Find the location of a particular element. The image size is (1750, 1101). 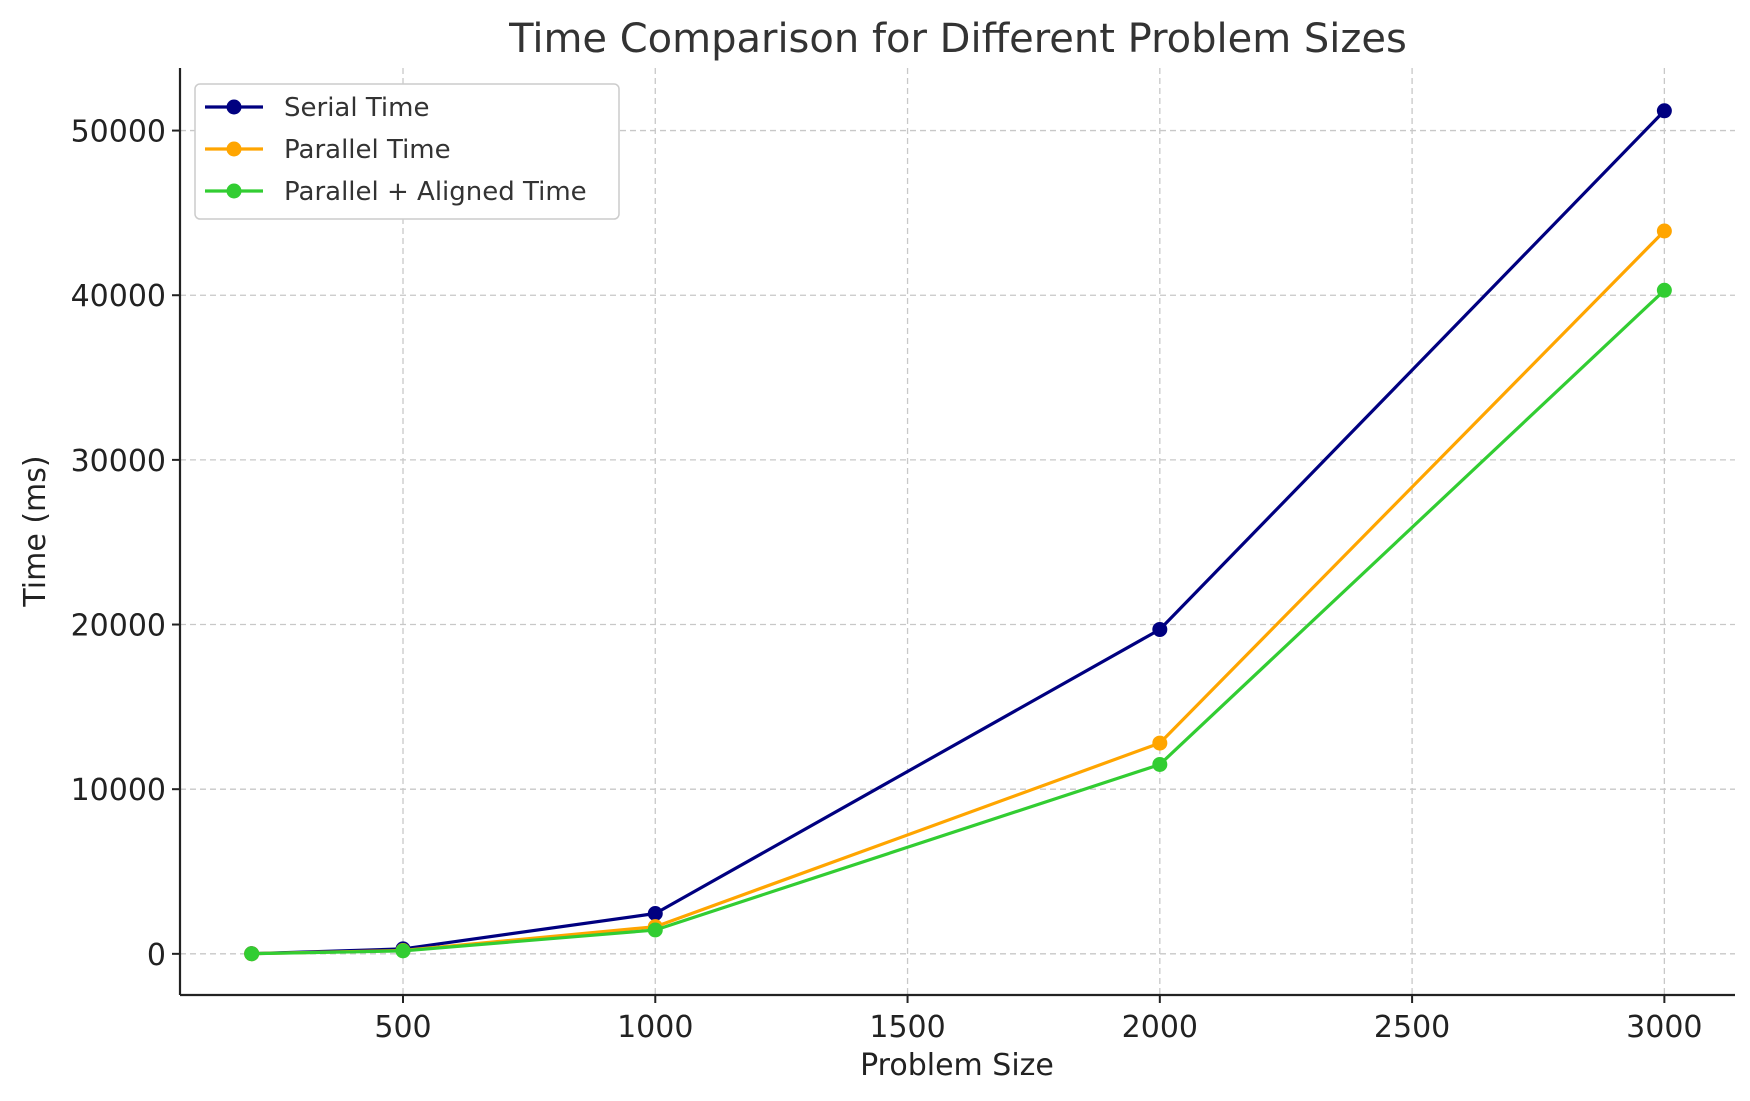

legend-item-serial: Serial Time is located at coordinates (317, 108).